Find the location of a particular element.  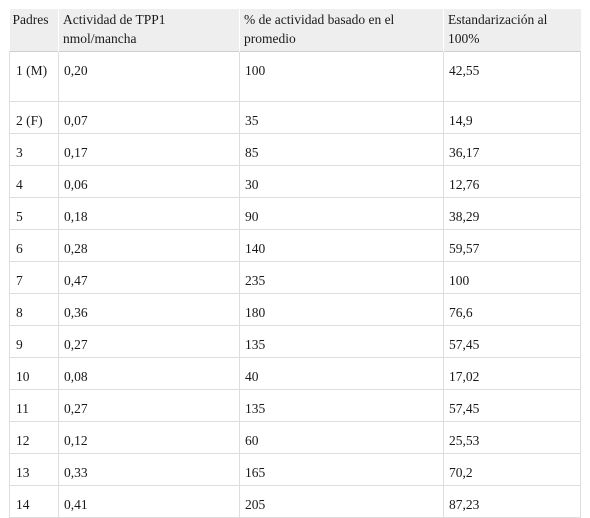

cell-porcentaje: 235 is located at coordinates (341, 277).